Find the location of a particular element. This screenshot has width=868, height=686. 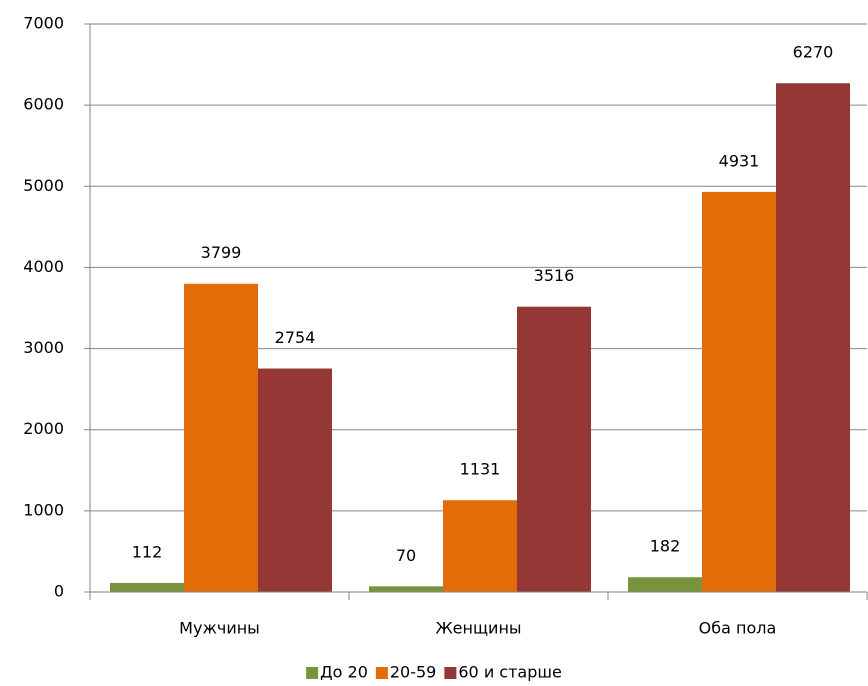

data-label: 3799 is located at coordinates (221, 252).